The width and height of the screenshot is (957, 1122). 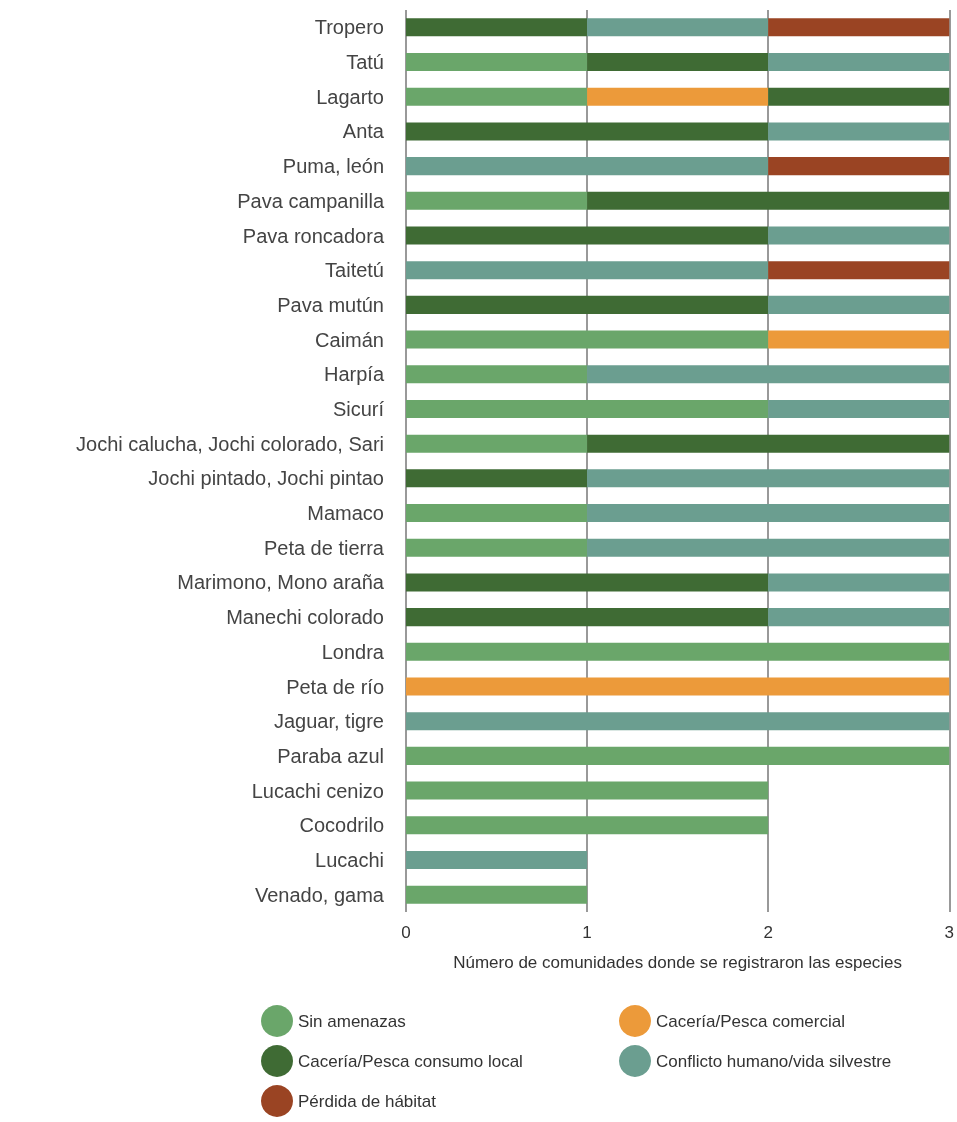 I want to click on legend-label: Sin amenazas, so click(x=352, y=1021).